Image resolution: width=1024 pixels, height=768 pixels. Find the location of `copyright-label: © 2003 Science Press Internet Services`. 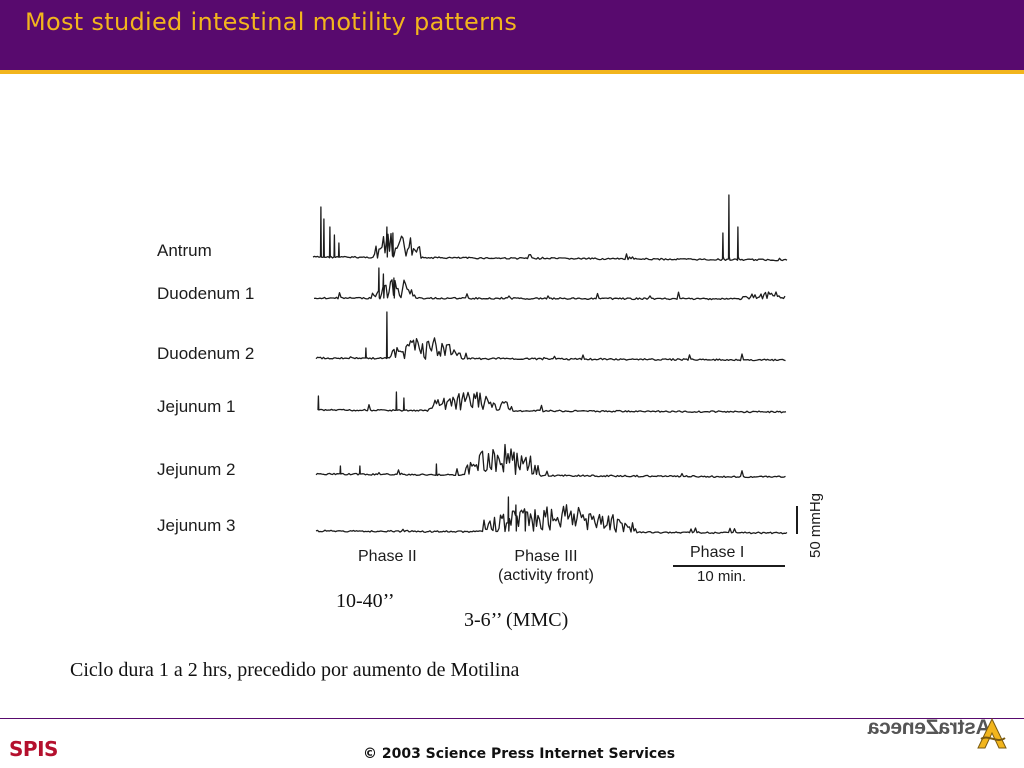

copyright-label: © 2003 Science Press Internet Services is located at coordinates (519, 754).